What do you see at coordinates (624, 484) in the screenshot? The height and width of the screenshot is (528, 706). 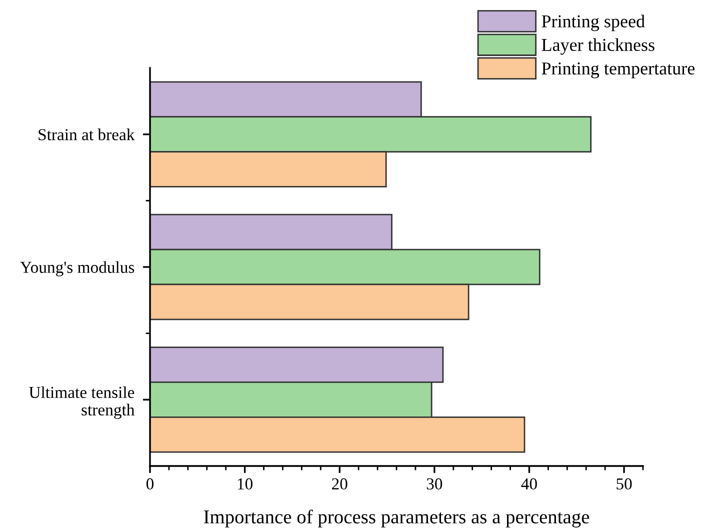 I see `x-tick-label: 50` at bounding box center [624, 484].